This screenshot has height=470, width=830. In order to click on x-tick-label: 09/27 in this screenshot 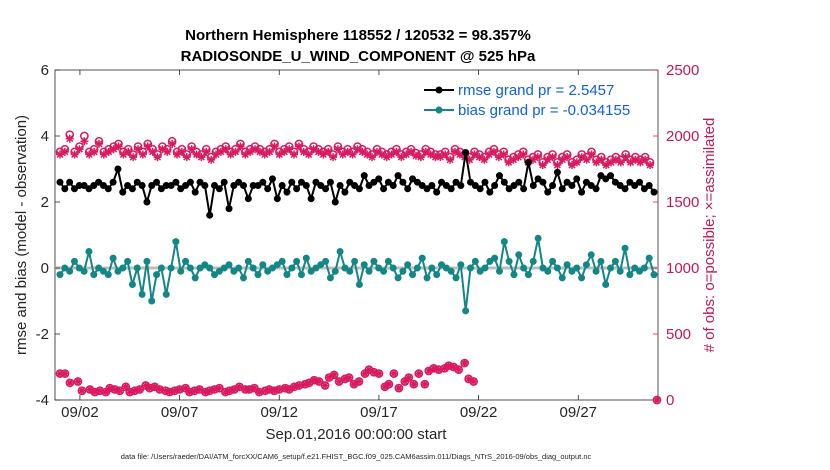, I will do `click(578, 412)`.